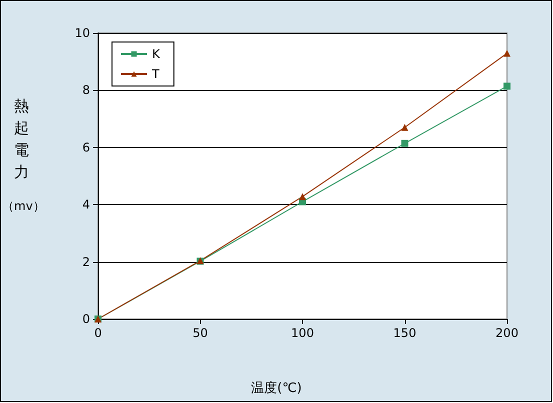 The width and height of the screenshot is (553, 403). I want to click on text: 熱起電力（mv）, so click(23, 155).